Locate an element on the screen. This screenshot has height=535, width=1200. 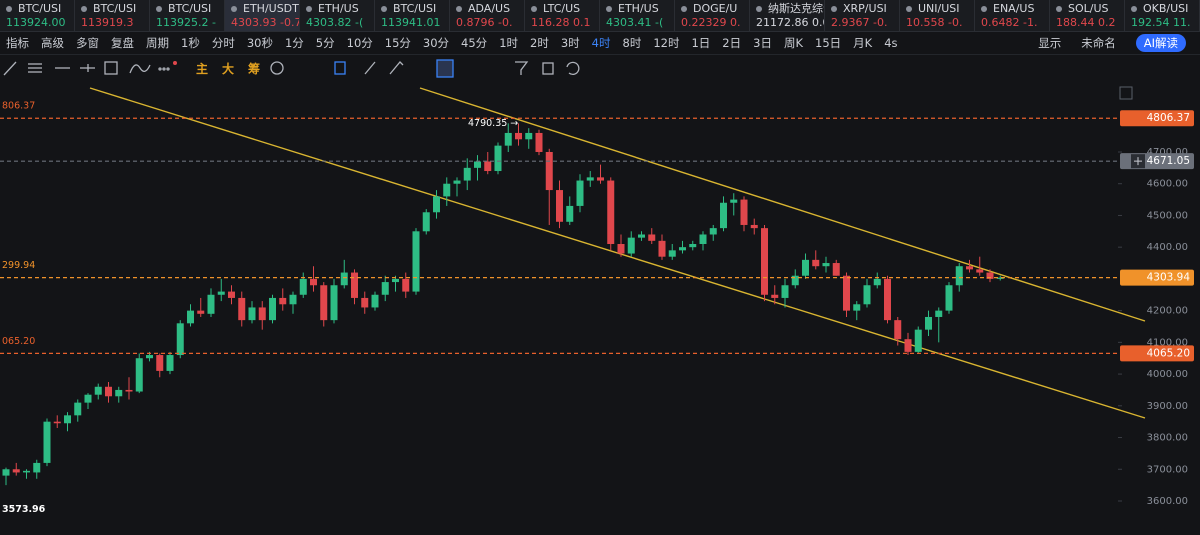
toolbar-item: 1日 is located at coordinates (701, 43).